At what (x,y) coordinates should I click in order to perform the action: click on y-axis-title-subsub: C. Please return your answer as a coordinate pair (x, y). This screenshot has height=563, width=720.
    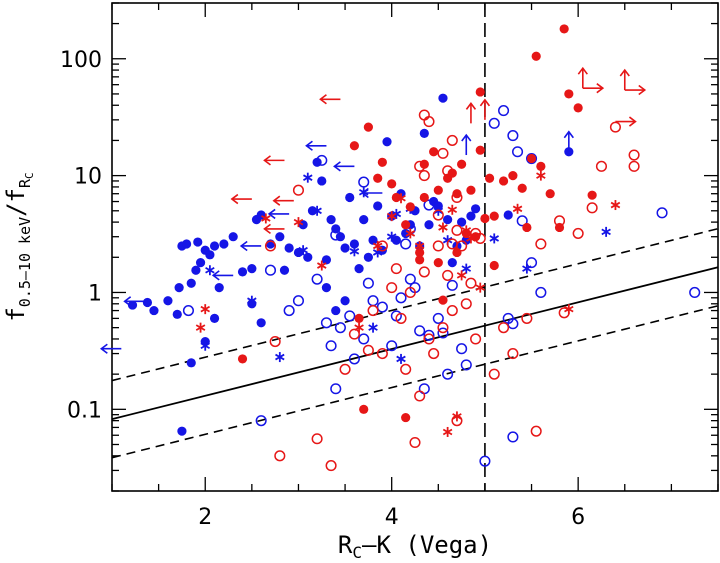
    Looking at the image, I should click on (29, 175).